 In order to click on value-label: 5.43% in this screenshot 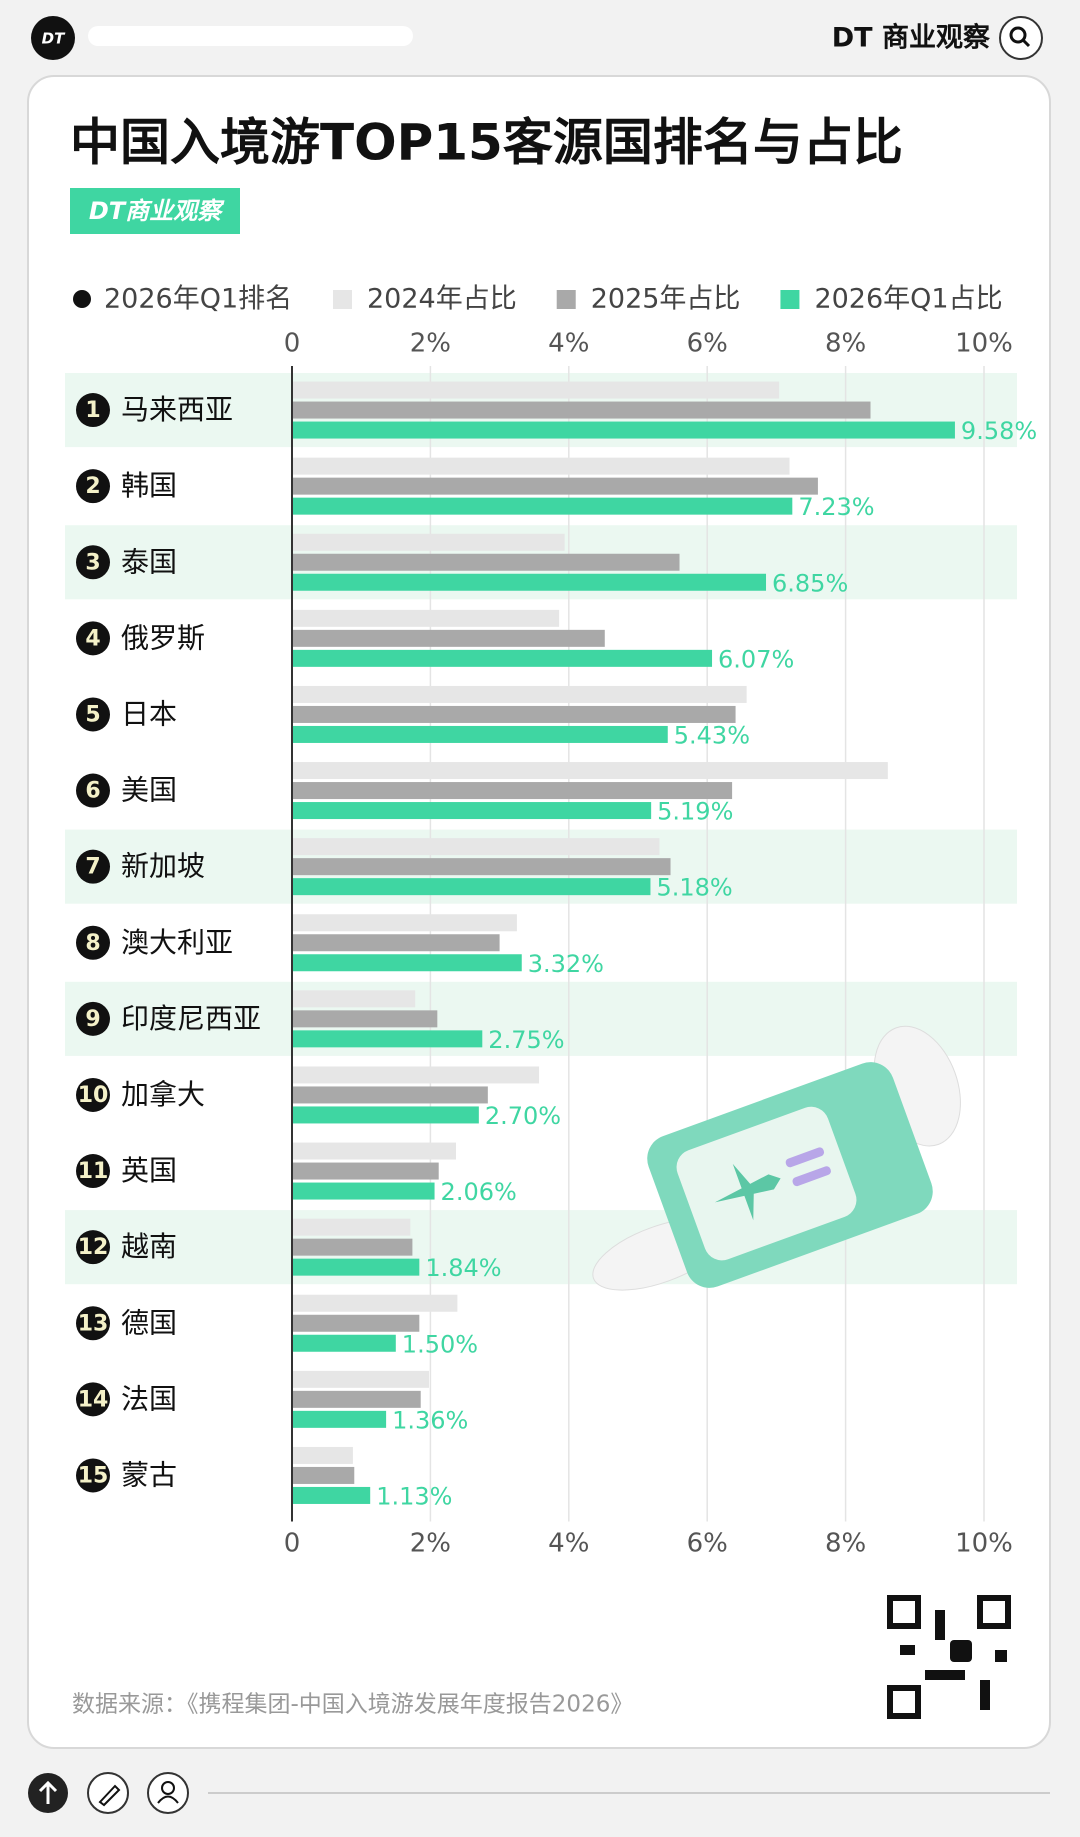, I will do `click(712, 735)`.